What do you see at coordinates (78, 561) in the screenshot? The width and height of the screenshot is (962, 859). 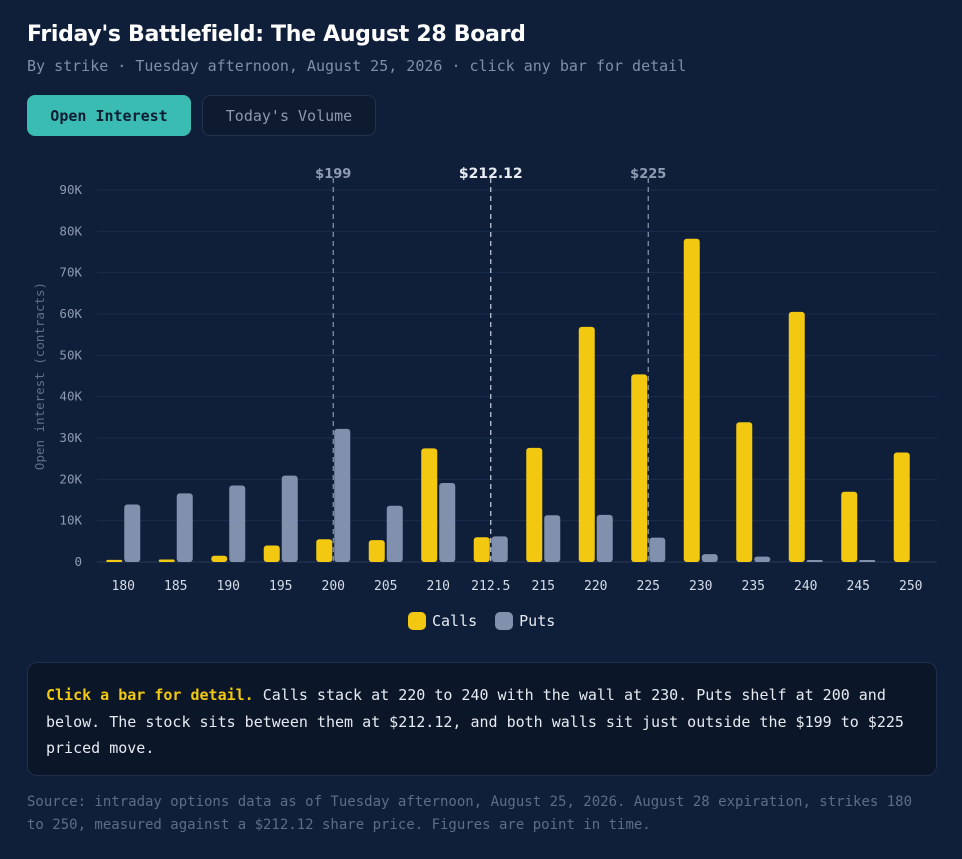 I see `y-tick-label: 0` at bounding box center [78, 561].